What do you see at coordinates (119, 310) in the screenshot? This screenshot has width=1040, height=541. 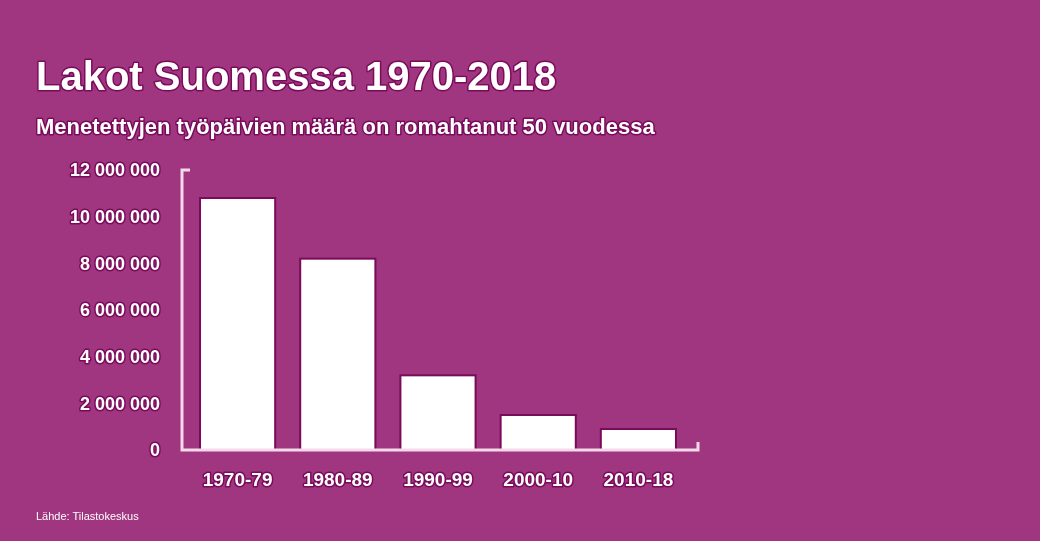 I see `y-tick-label: 6 000 000` at bounding box center [119, 310].